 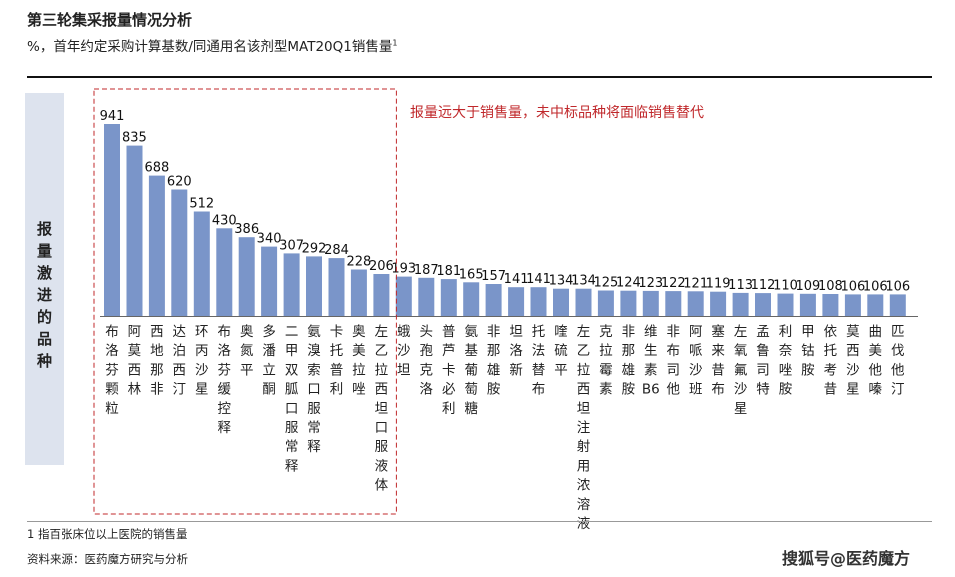 I want to click on x-tick-label: 喹硫平, so click(x=561, y=351).